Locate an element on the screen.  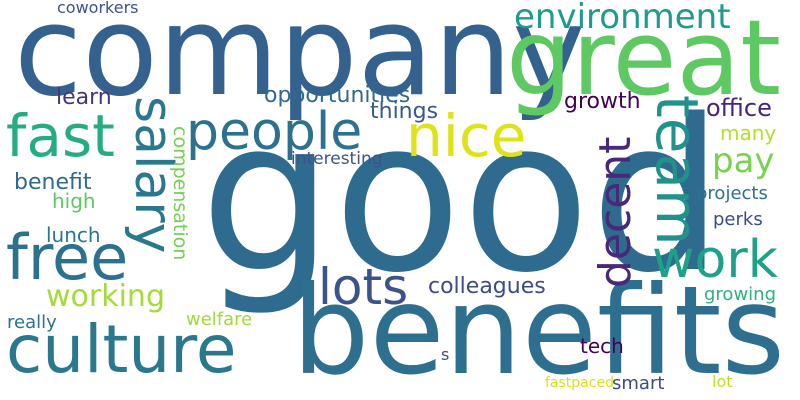
word-lunch: lunch is located at coordinates (73, 235).